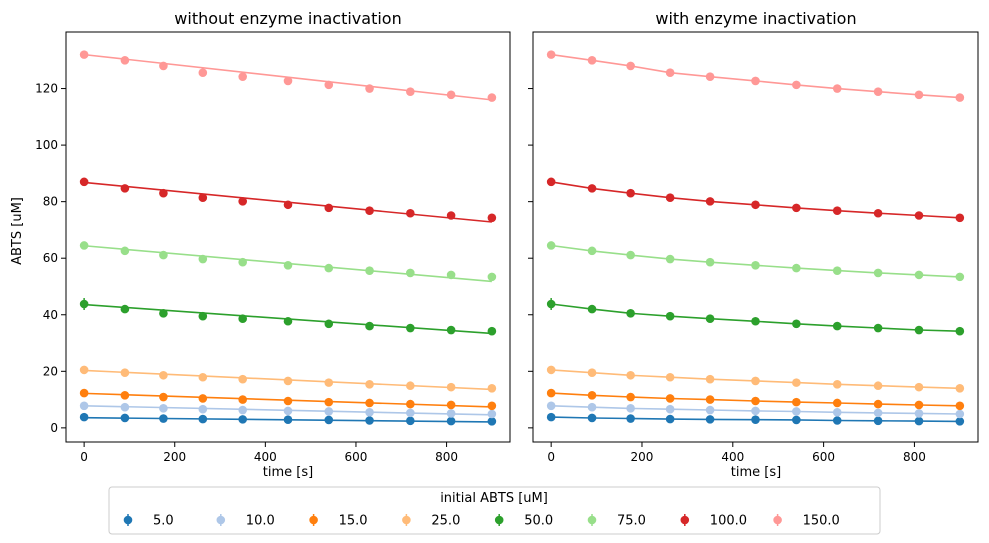  What do you see at coordinates (84, 457) in the screenshot?
I see `x-tick-label: 0` at bounding box center [84, 457].